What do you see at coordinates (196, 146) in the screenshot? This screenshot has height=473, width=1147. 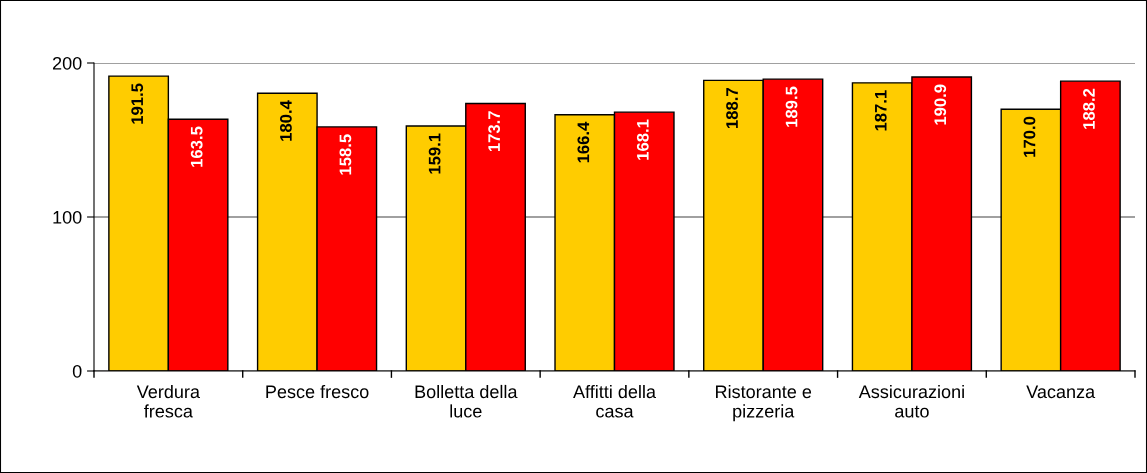 I see `data-label: 163.5` at bounding box center [196, 146].